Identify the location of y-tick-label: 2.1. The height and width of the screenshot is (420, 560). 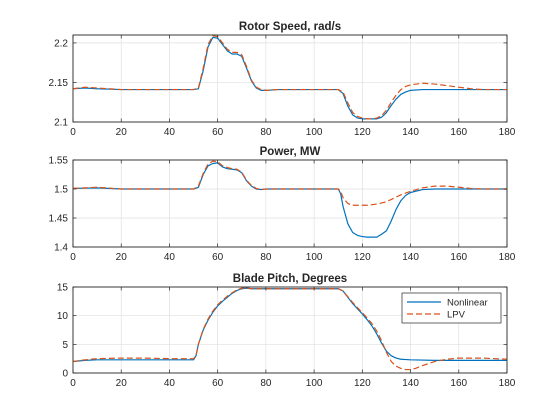
(61, 123).